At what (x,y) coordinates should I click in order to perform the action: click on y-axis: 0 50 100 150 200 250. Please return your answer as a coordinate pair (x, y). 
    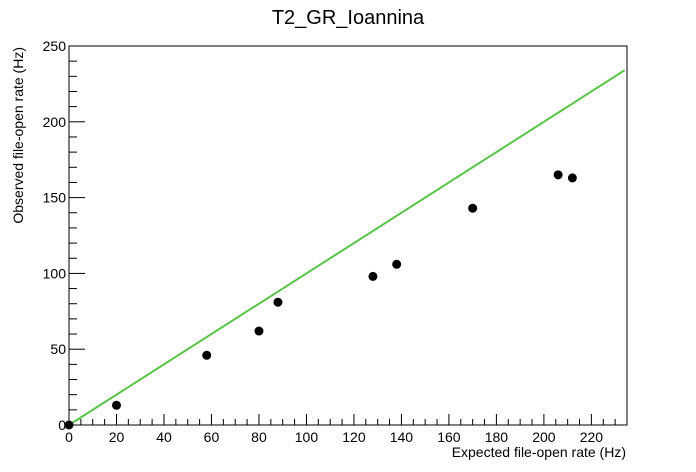
    Looking at the image, I should click on (64, 235).